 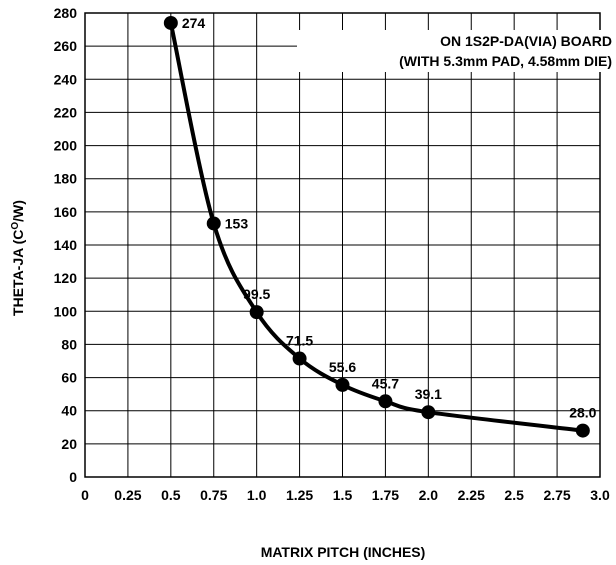 I want to click on x-tick-label: 1.75, so click(x=385, y=495).